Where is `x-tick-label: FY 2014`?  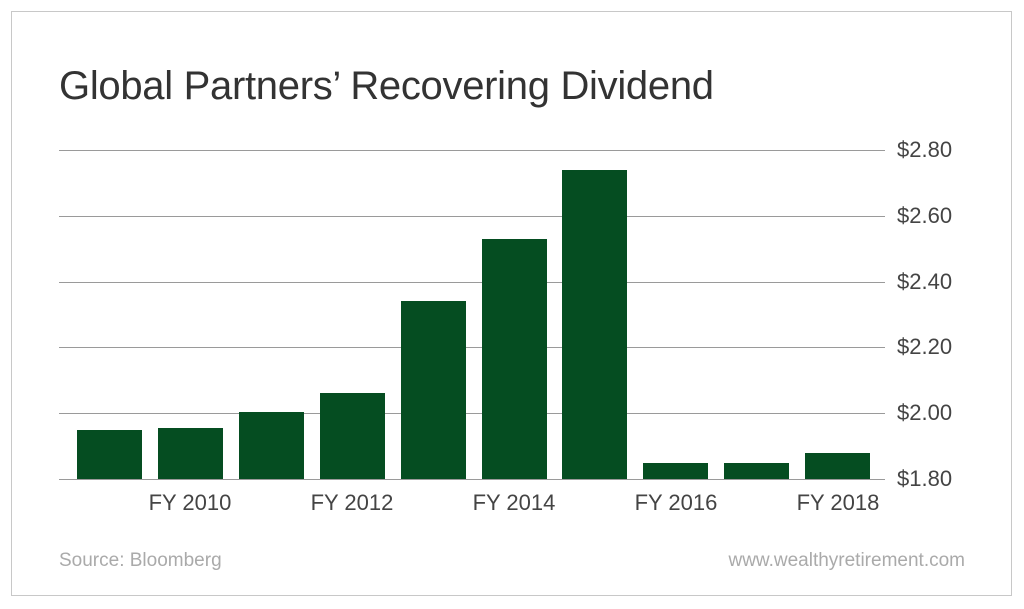
x-tick-label: FY 2014 is located at coordinates (514, 502).